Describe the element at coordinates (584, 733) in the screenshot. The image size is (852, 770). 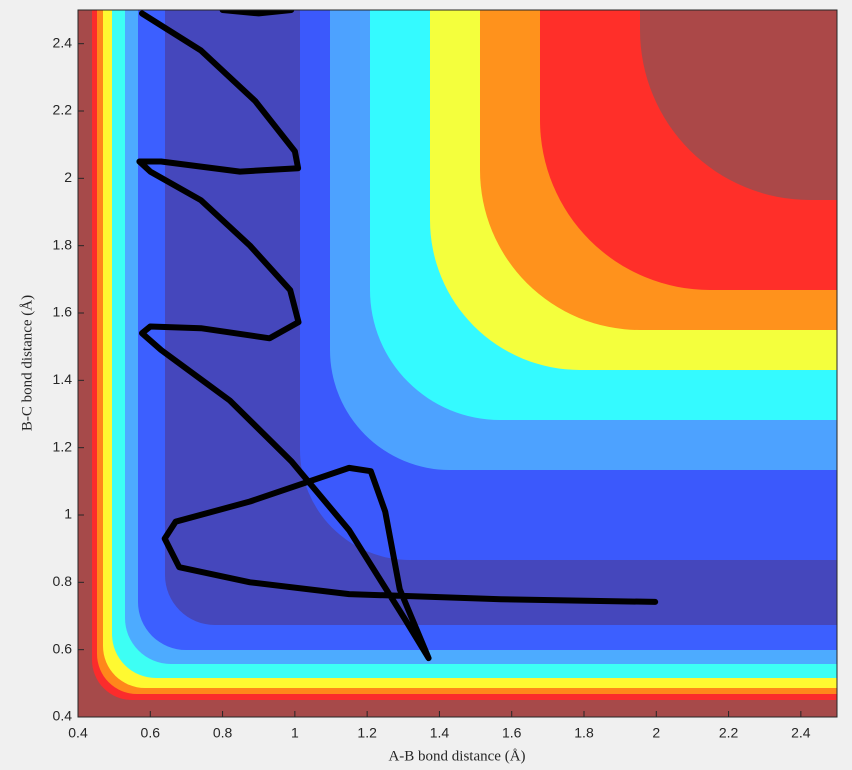
I see `x-tick-label: 1.8` at that location.